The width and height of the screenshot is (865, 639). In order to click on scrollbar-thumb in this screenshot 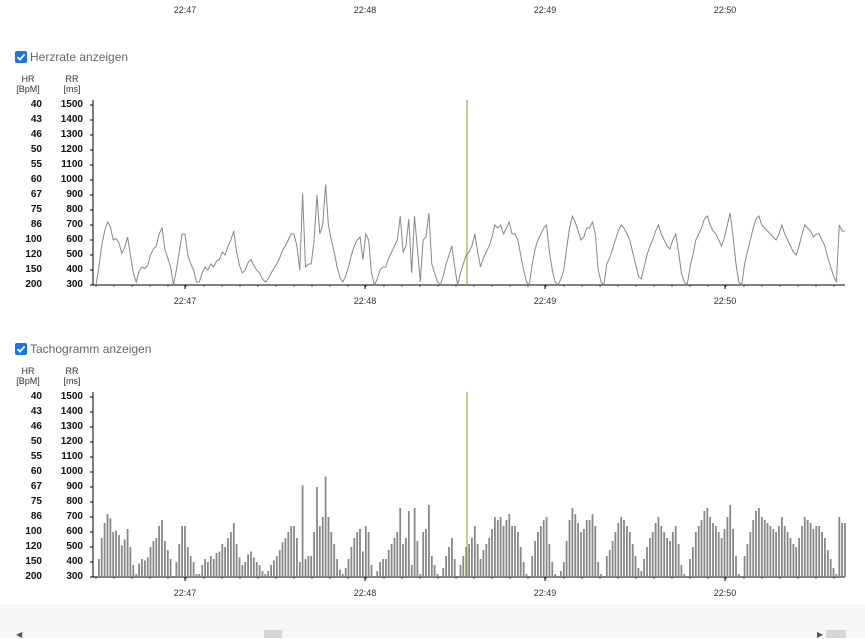, I will do `click(273, 634)`.